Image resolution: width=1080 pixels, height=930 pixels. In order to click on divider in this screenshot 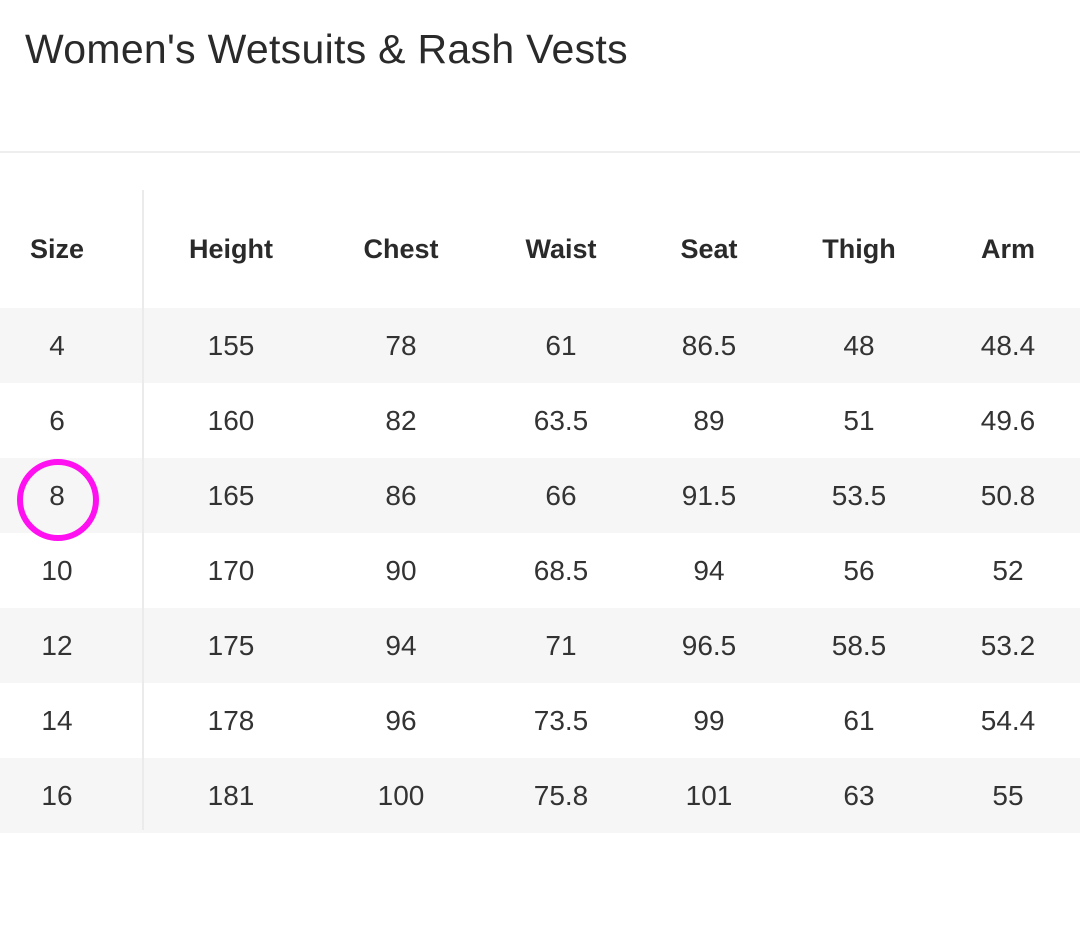, I will do `click(540, 152)`.